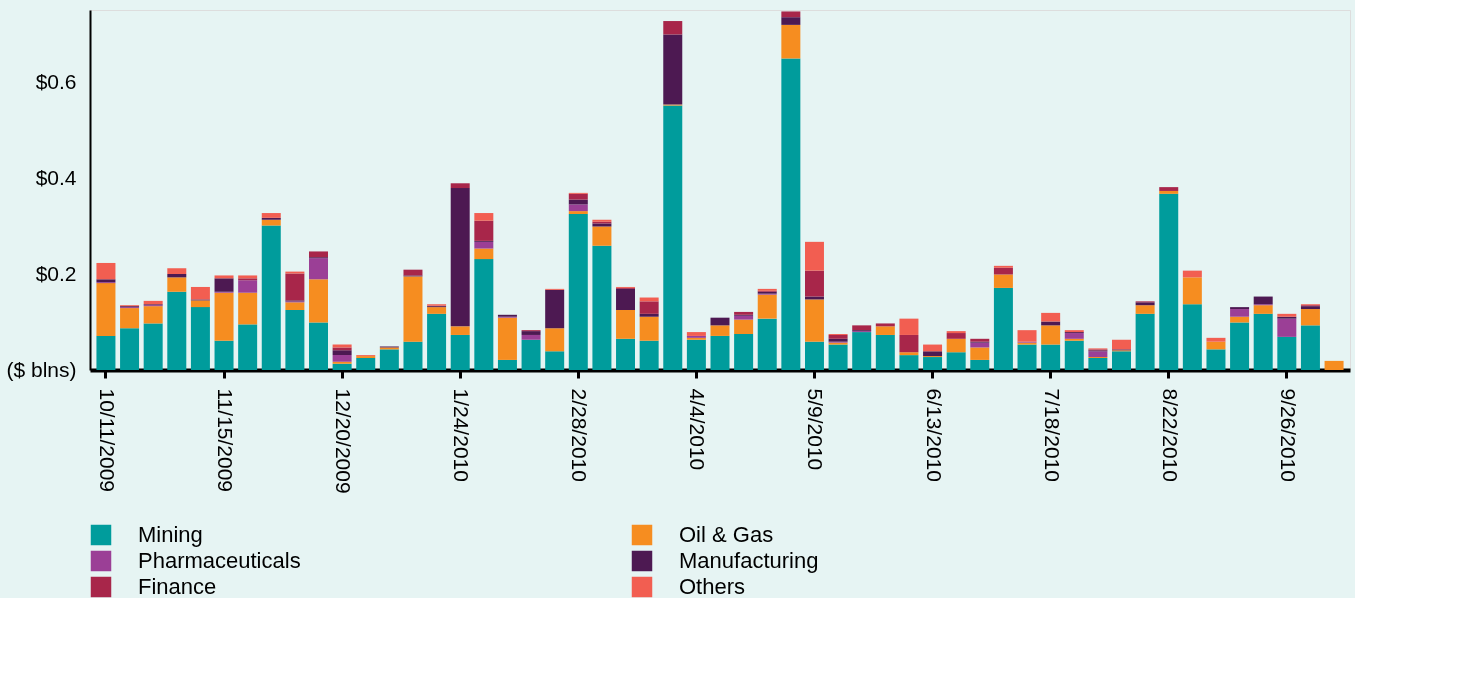 This screenshot has width=1461, height=693. Describe the element at coordinates (56, 273) in the screenshot. I see `y-tick-label: $0.2` at that location.